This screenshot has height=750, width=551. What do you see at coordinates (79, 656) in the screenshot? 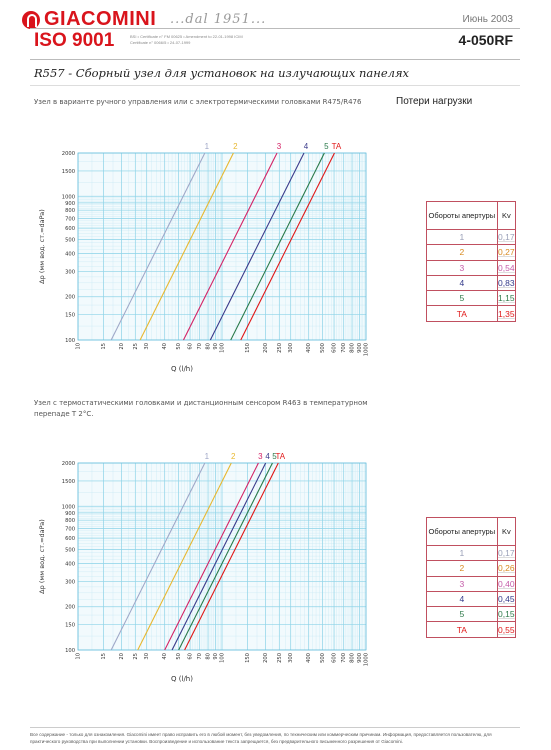
I see `x-tick-label: 10` at bounding box center [79, 656].